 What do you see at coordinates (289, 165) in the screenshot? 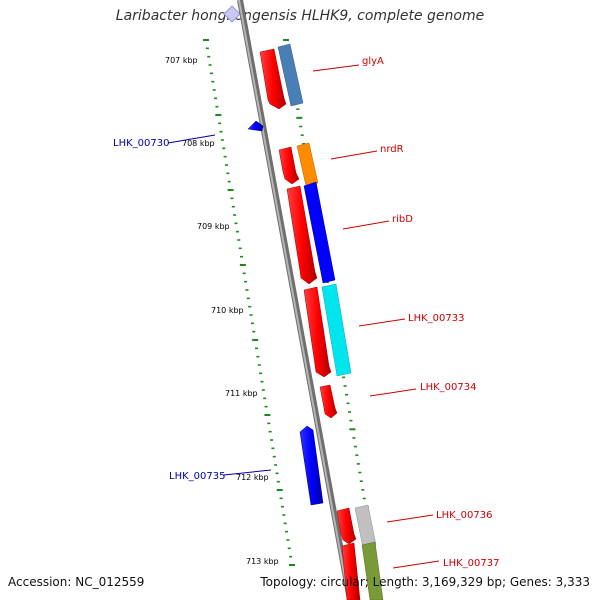
I see `gene-arrow-nrdR` at bounding box center [289, 165].